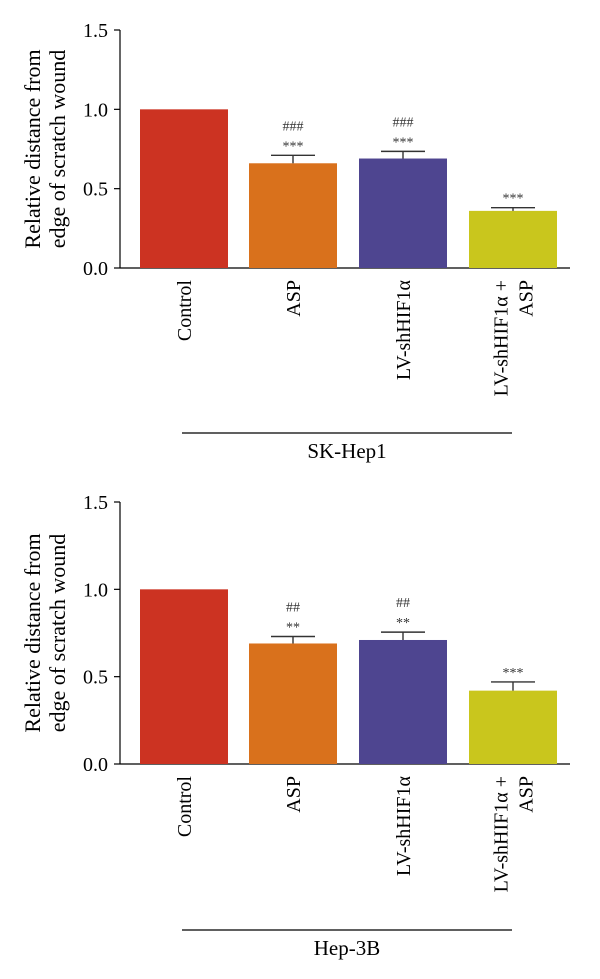  Describe the element at coordinates (347, 948) in the screenshot. I see `group-label: Hep-3B` at that location.